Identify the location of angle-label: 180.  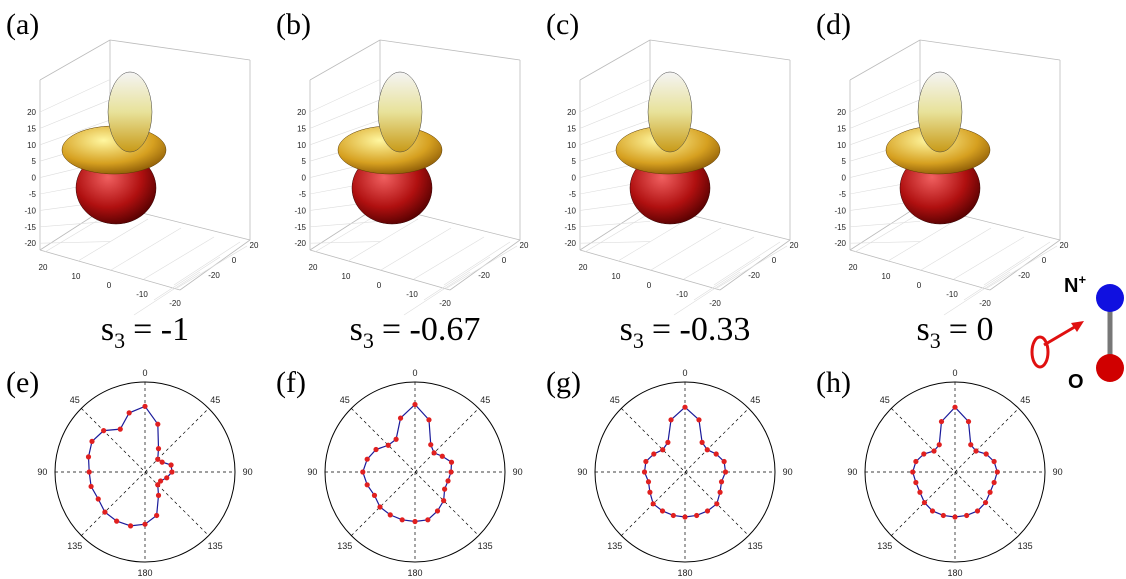
(144, 573).